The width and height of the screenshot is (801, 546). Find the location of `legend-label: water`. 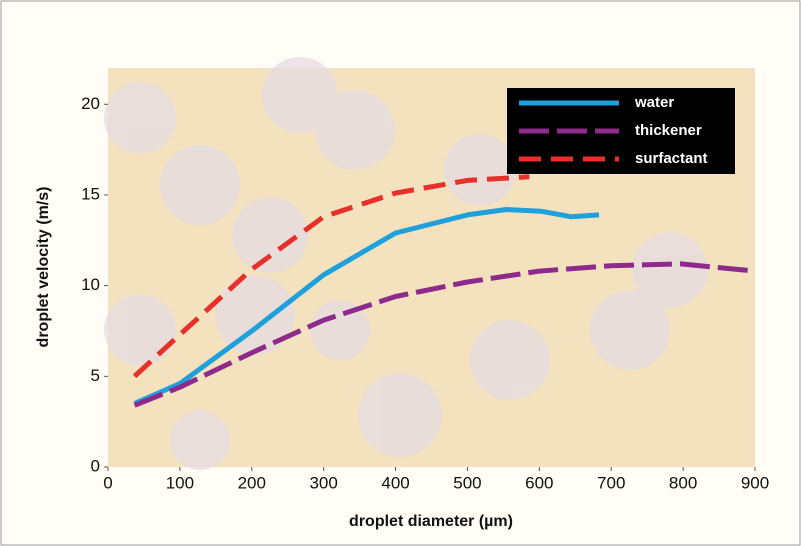

legend-label: water is located at coordinates (654, 102).